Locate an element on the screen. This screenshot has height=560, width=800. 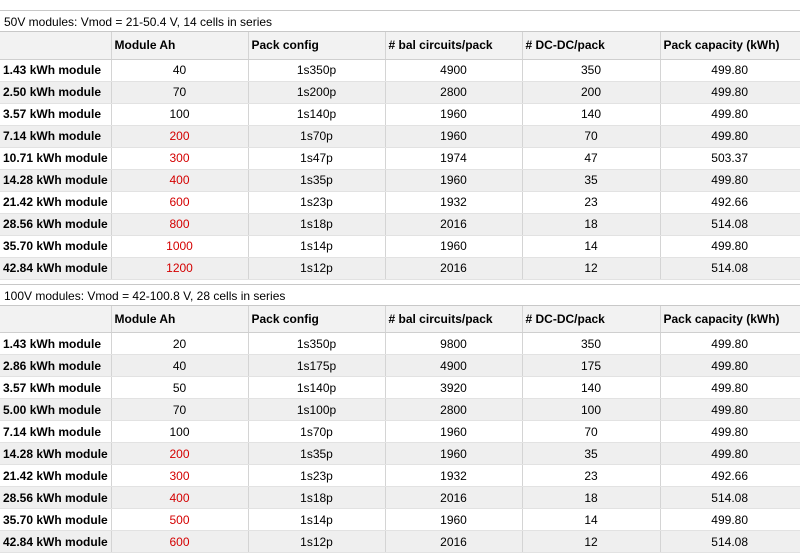
cell-pack-config: 1s200p is located at coordinates (317, 92).